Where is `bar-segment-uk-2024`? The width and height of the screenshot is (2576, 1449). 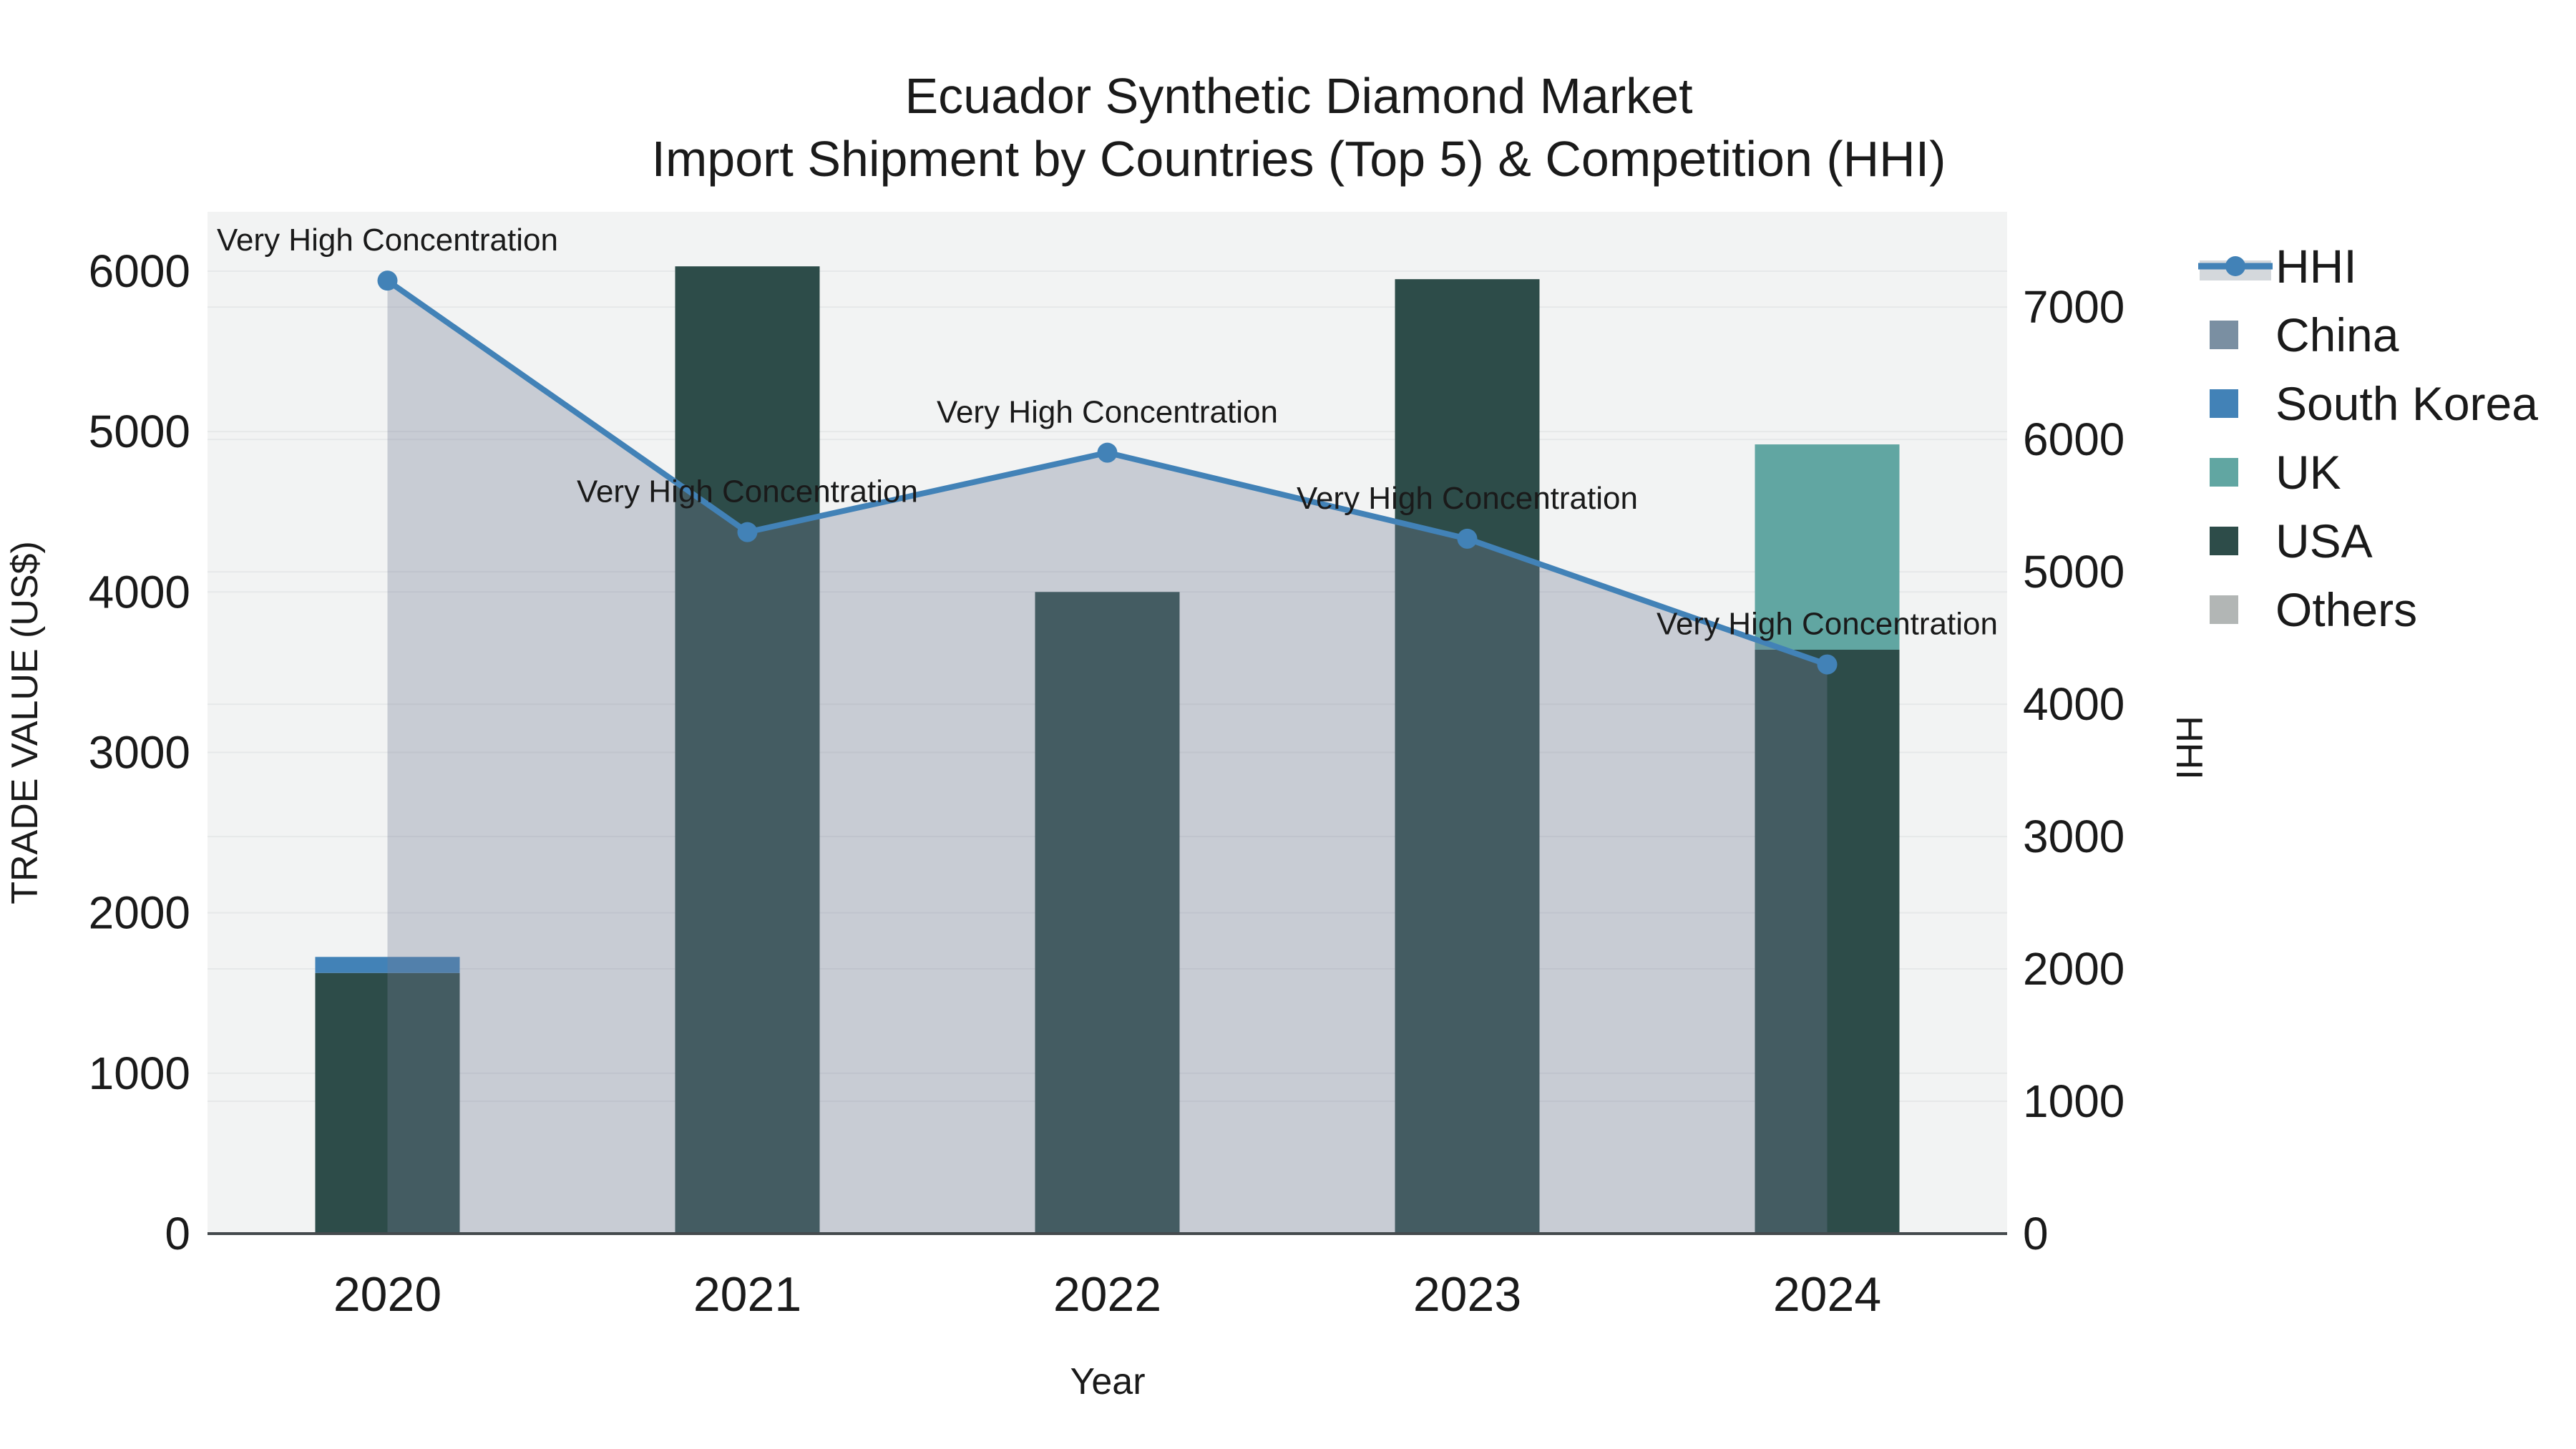 bar-segment-uk-2024 is located at coordinates (1827, 547).